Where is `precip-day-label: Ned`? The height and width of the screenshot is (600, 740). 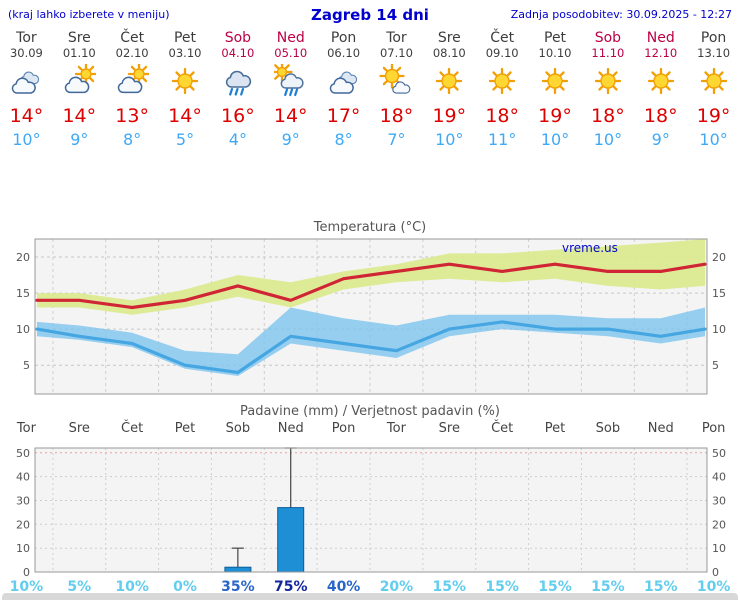
precip-day-label: Ned is located at coordinates (290, 428).